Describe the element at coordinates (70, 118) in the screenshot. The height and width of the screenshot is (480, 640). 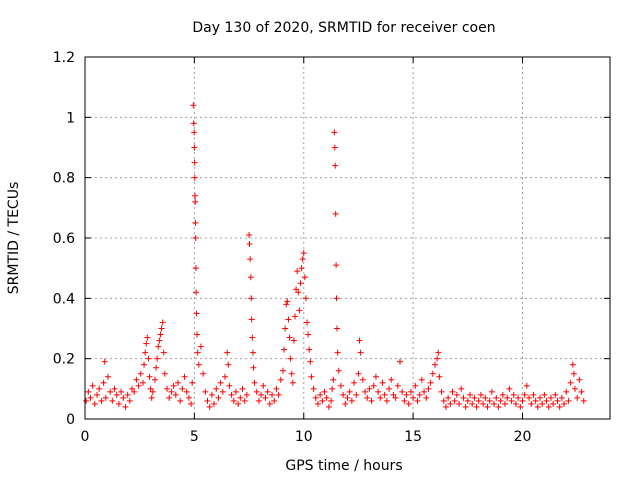
I see `y-tick-label: 1` at that location.